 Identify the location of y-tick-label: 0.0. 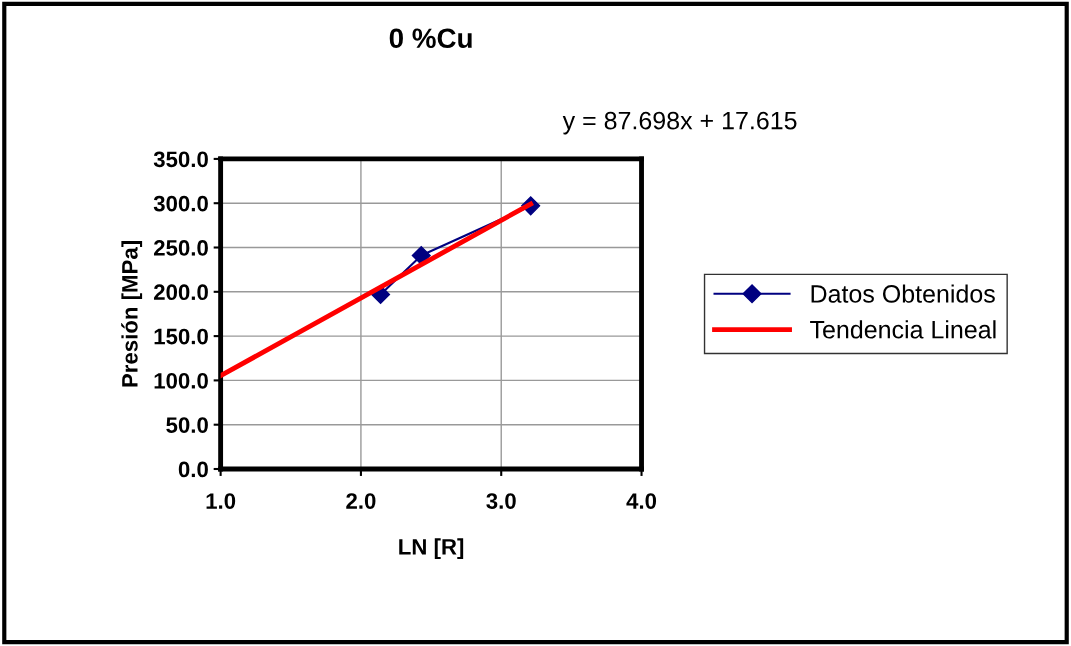
(193, 469).